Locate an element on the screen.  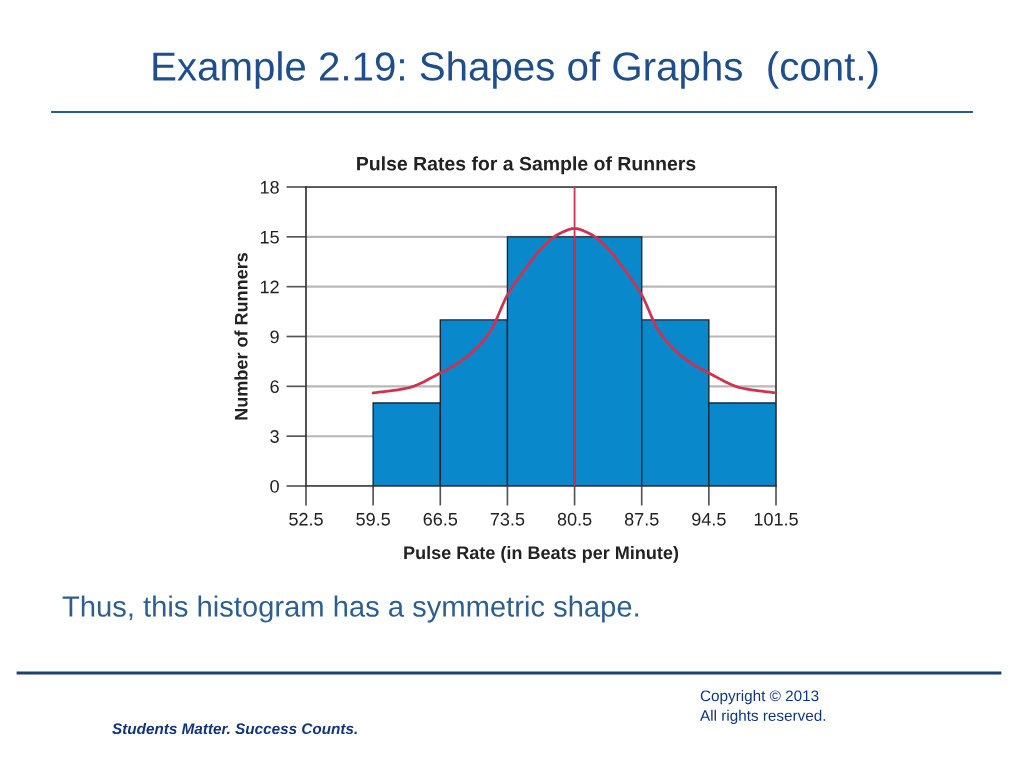
x-tick-label: 80.5 is located at coordinates (574, 519).